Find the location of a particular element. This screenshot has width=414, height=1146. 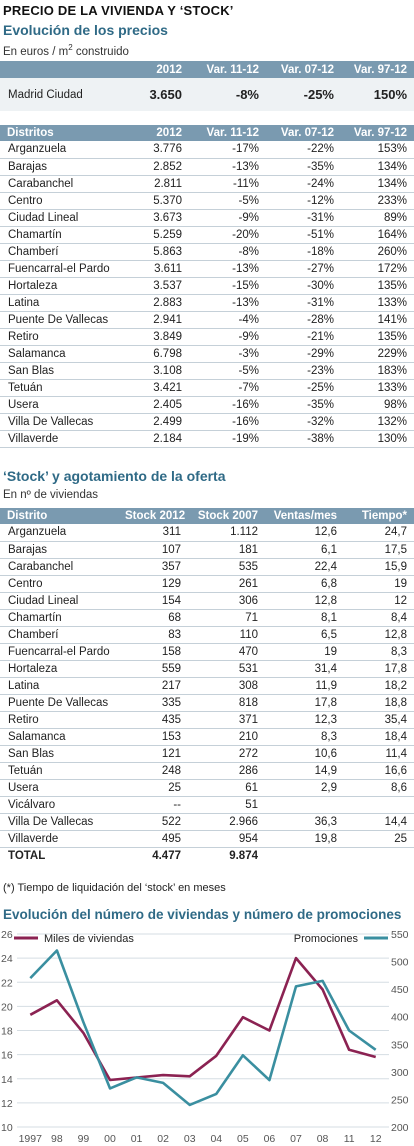

table-cell: 18,2 is located at coordinates (379, 686).